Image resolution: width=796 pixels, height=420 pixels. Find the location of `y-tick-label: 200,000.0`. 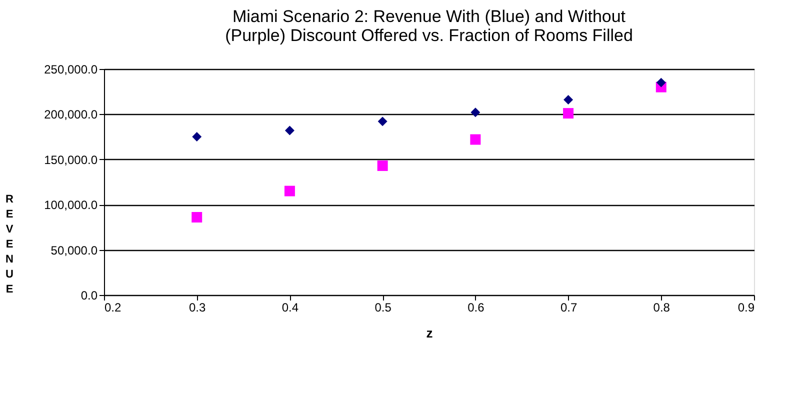

y-tick-label: 200,000.0 is located at coordinates (71, 115).